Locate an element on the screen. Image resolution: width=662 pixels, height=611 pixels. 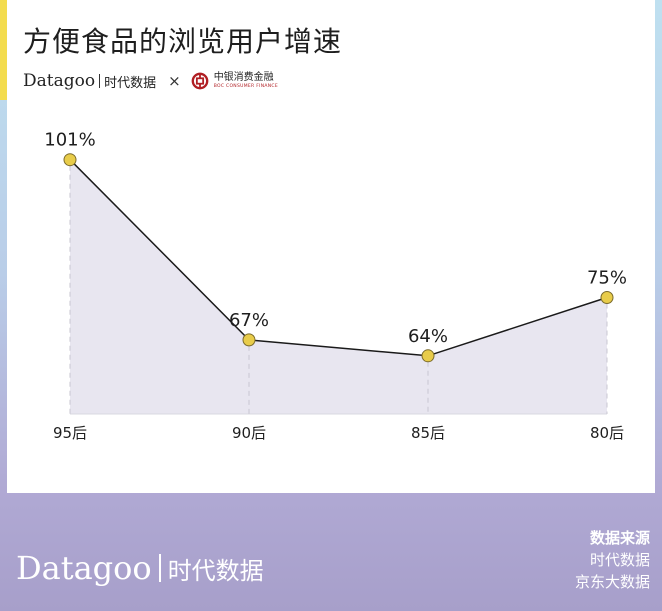
data-label: 75% is located at coordinates (607, 278).